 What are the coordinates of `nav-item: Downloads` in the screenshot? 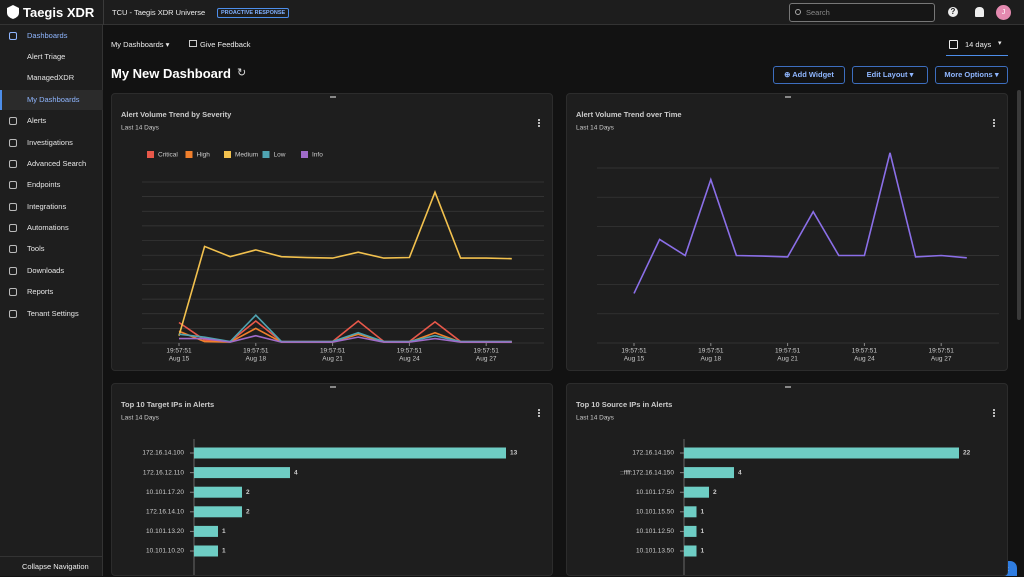 It's located at (51, 271).